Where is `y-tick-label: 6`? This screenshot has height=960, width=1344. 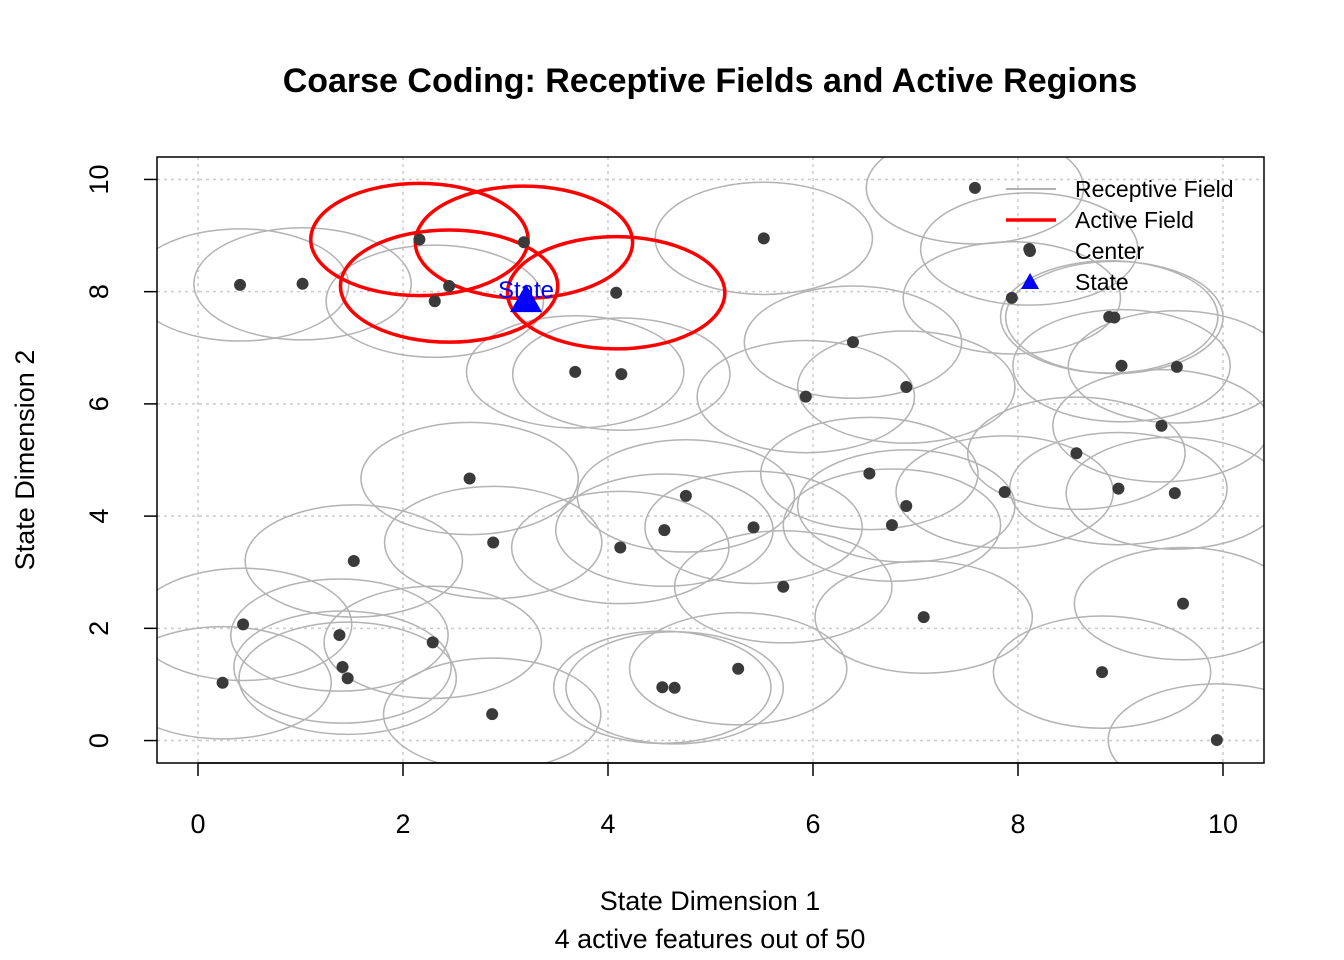
y-tick-label: 6 is located at coordinates (99, 403).